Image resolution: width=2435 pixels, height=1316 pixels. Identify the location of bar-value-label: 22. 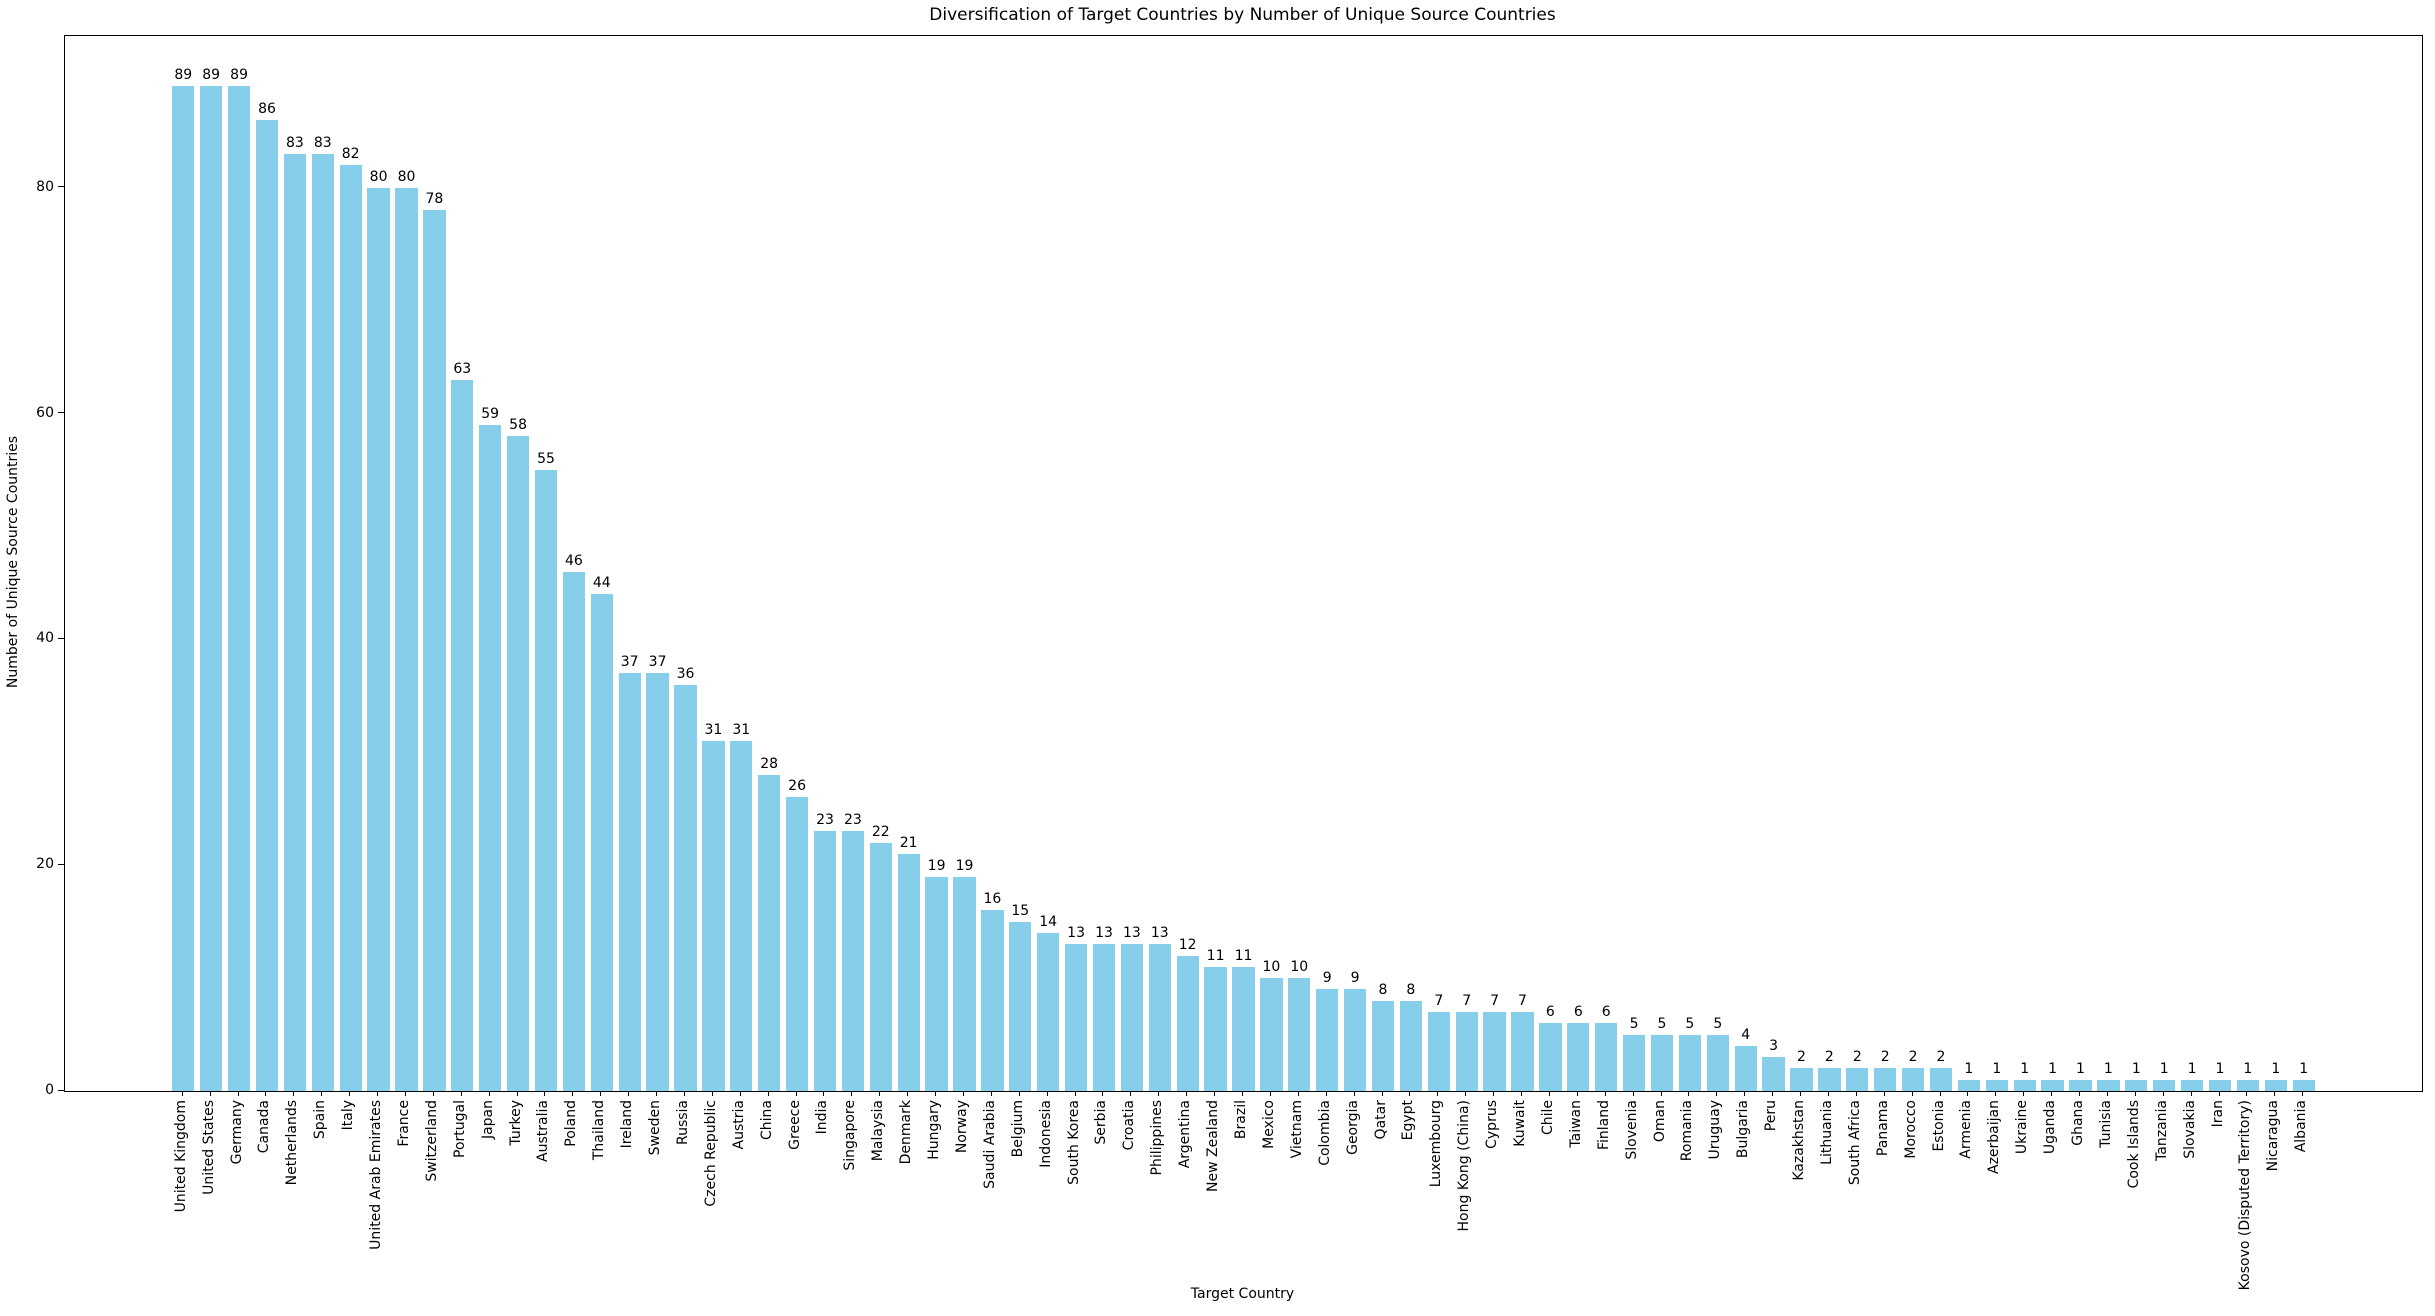
(880, 831).